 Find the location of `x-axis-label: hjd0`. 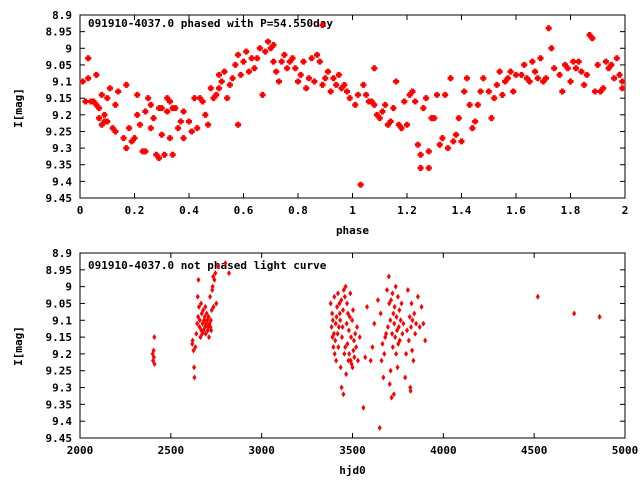

x-axis-label: hjd0 is located at coordinates (352, 470).